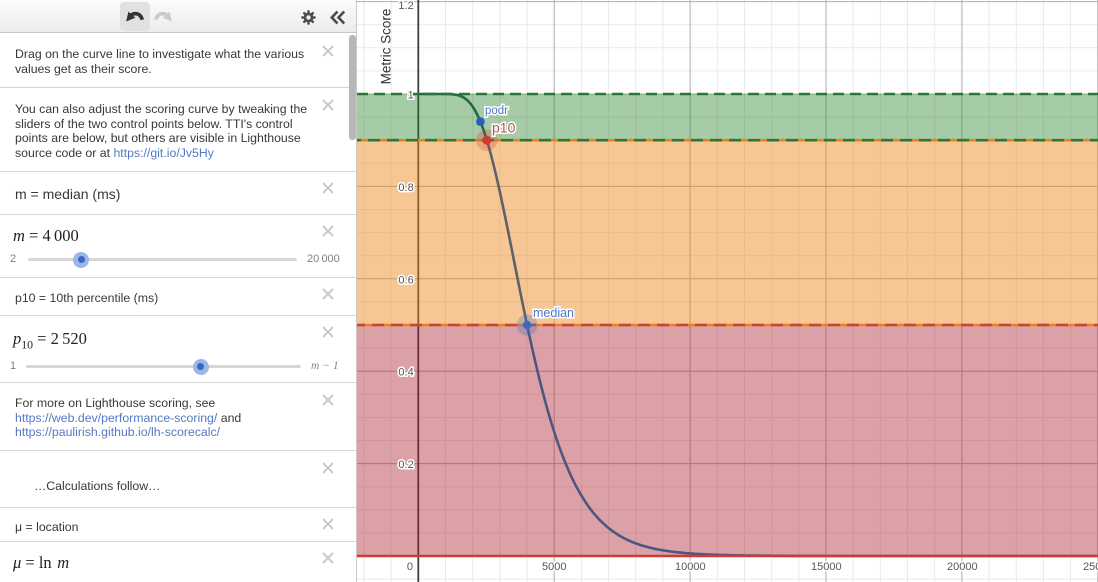 The height and width of the screenshot is (582, 1098). Describe the element at coordinates (386, 47) in the screenshot. I see `svg-text: Metric Score` at that location.